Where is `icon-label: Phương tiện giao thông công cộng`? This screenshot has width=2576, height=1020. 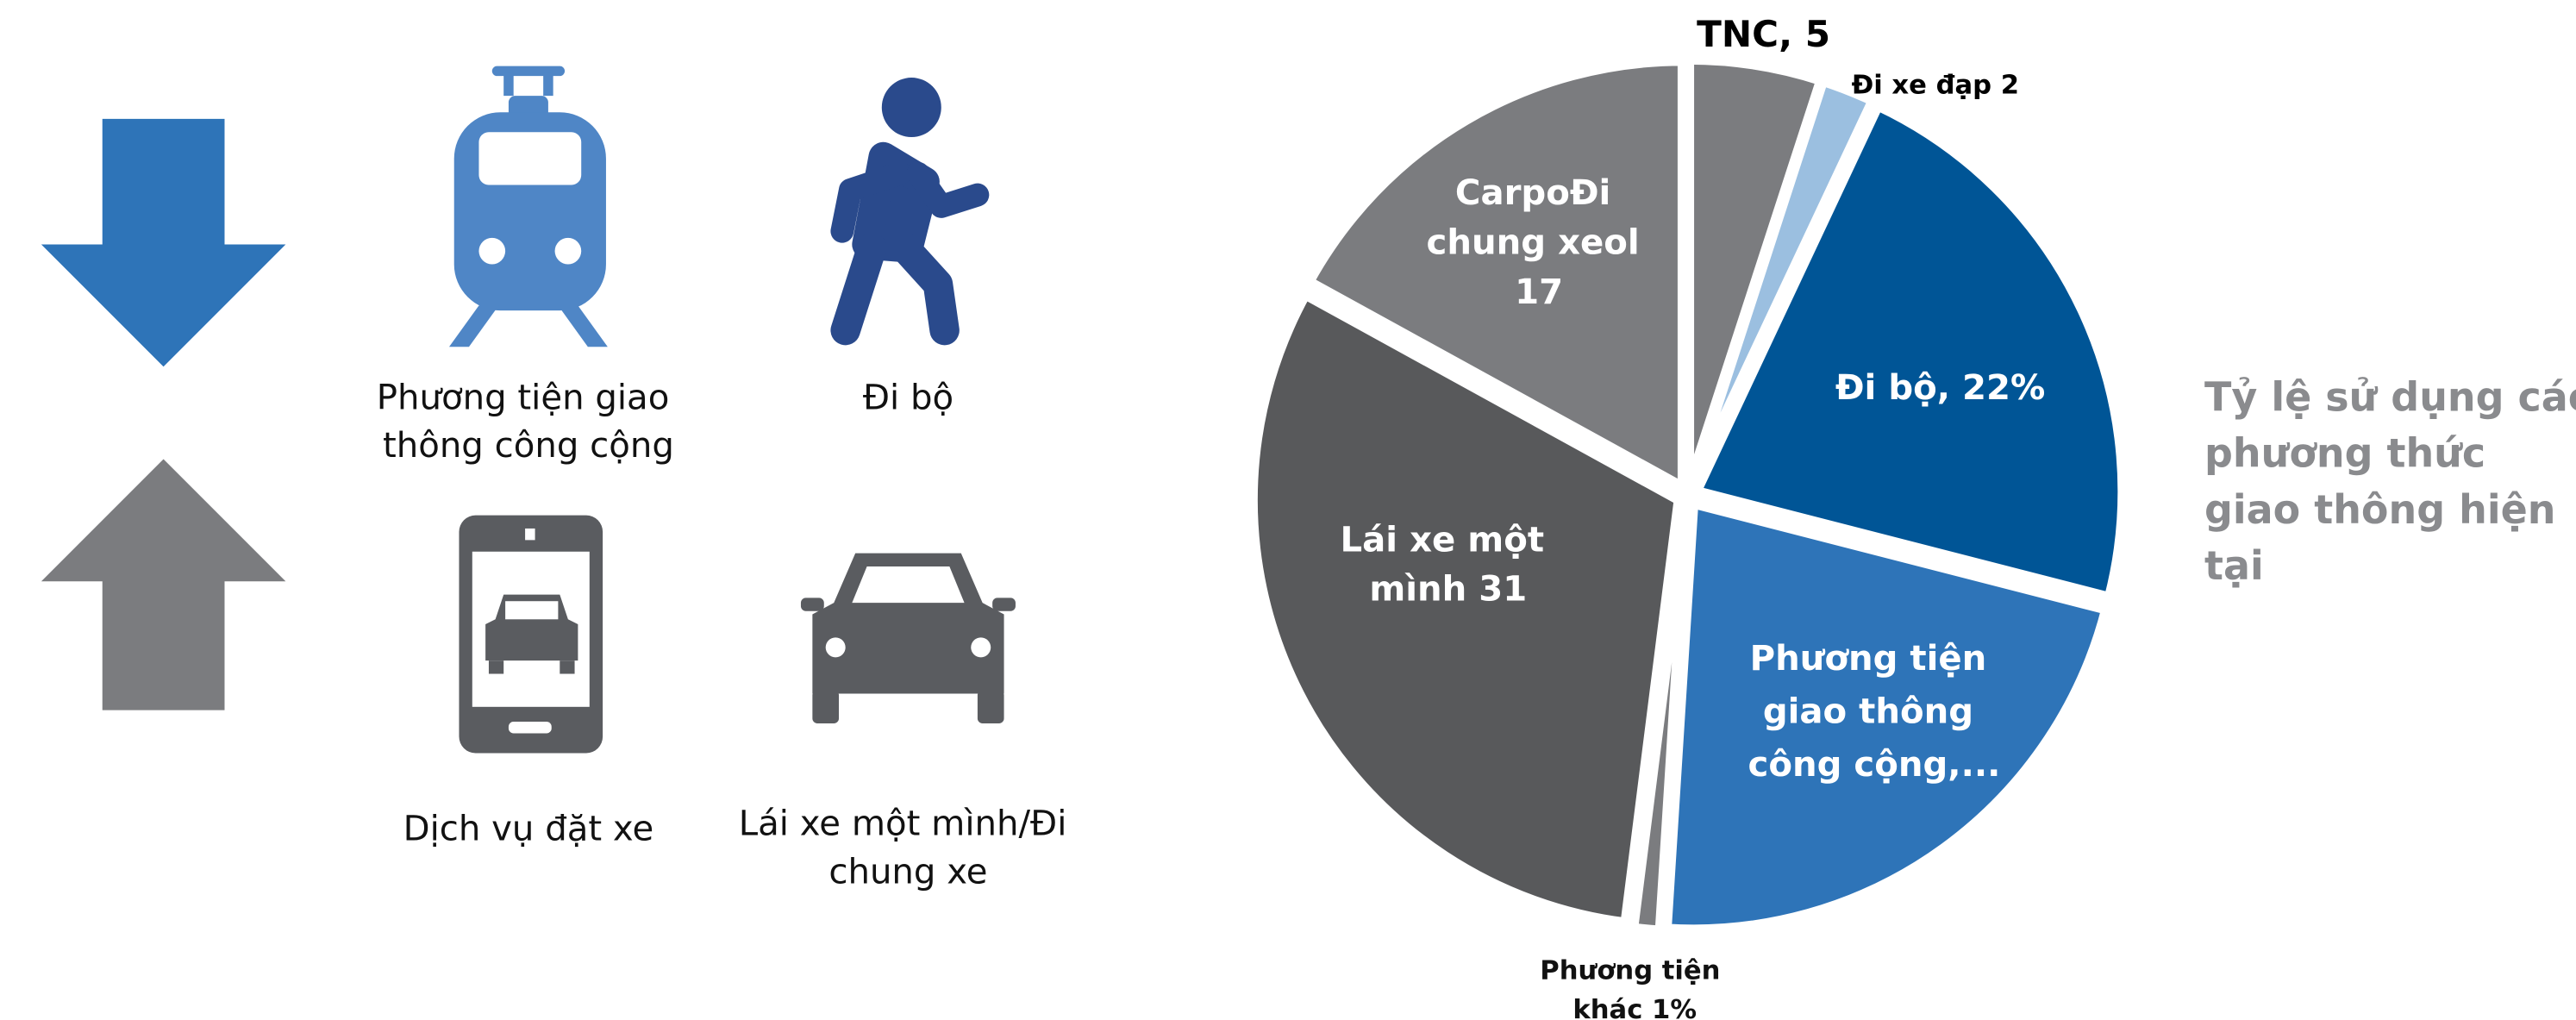
icon-label: Phương tiện giao thông công cộng is located at coordinates (528, 423).